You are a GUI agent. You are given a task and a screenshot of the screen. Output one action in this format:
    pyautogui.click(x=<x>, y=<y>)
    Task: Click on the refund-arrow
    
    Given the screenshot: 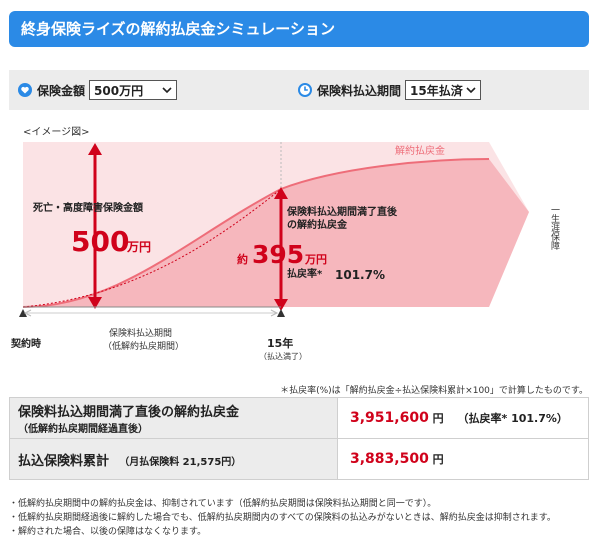 What is the action you would take?
    pyautogui.click(x=281, y=249)
    